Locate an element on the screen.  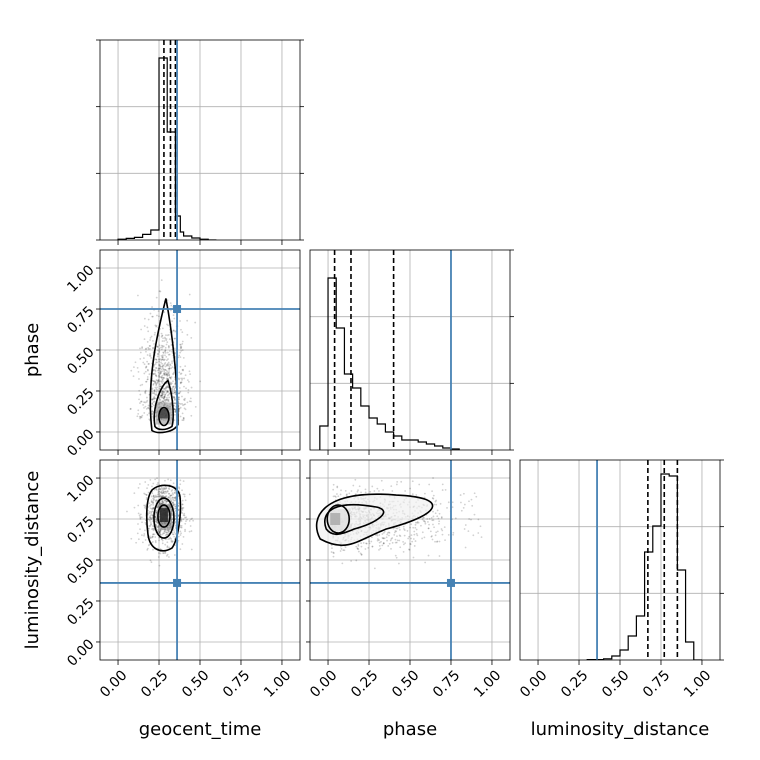
histogram-panel-luminosity_distance is located at coordinates (621, 562).